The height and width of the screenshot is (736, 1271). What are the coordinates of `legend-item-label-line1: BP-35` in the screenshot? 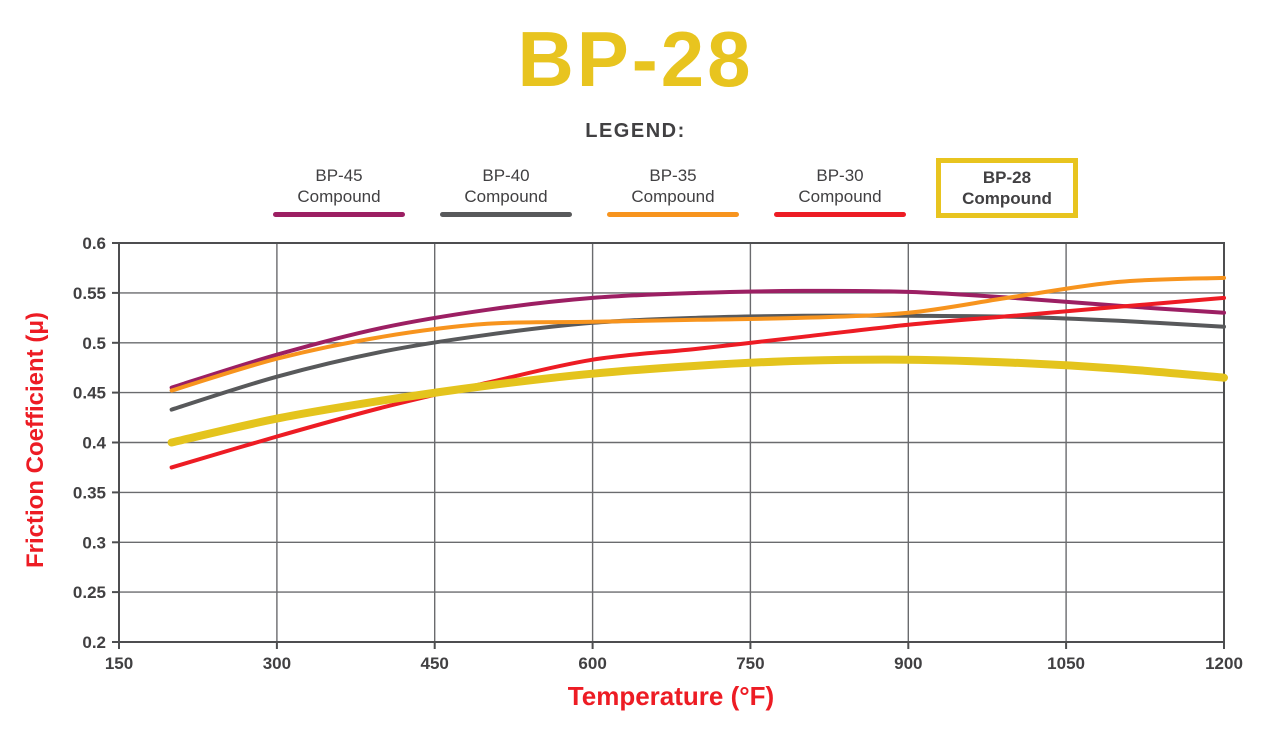 It's located at (673, 175).